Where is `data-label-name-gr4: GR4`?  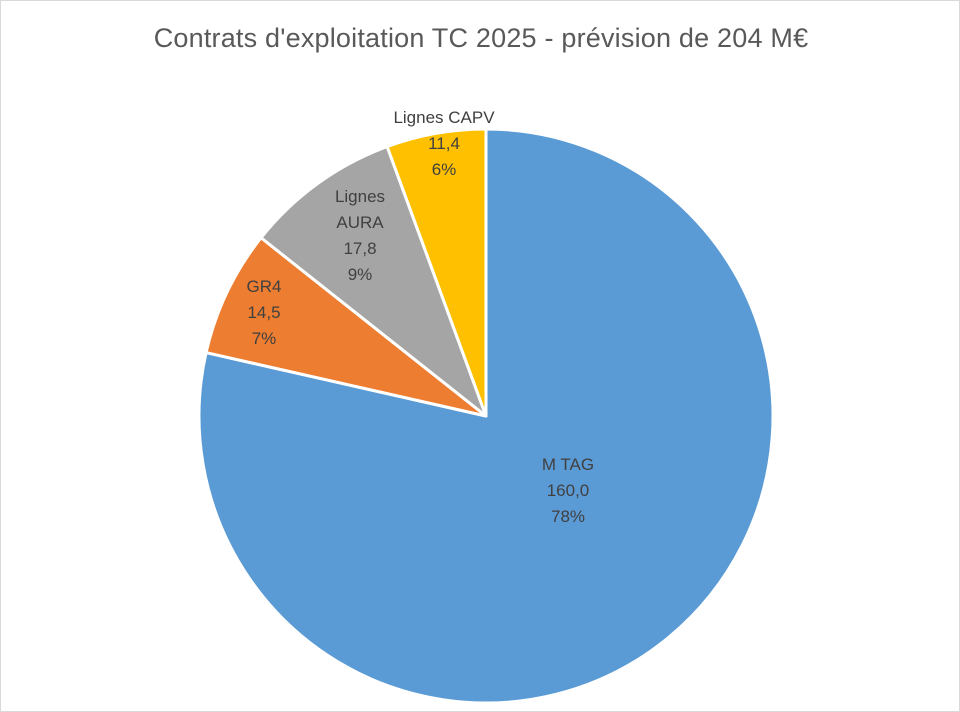 data-label-name-gr4: GR4 is located at coordinates (264, 286).